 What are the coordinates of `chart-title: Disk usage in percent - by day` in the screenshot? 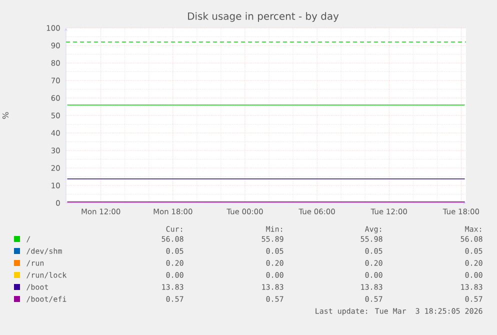 It's located at (263, 17).